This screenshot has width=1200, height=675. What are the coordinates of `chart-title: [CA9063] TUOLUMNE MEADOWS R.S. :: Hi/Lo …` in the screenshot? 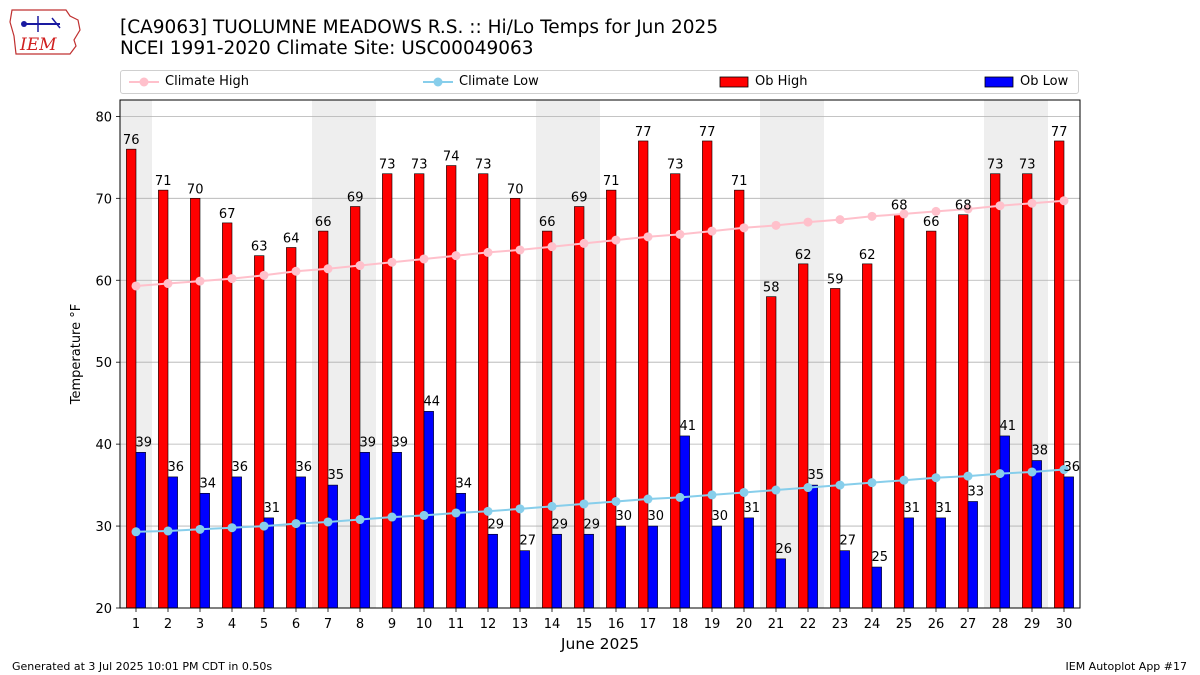 It's located at (419, 38).